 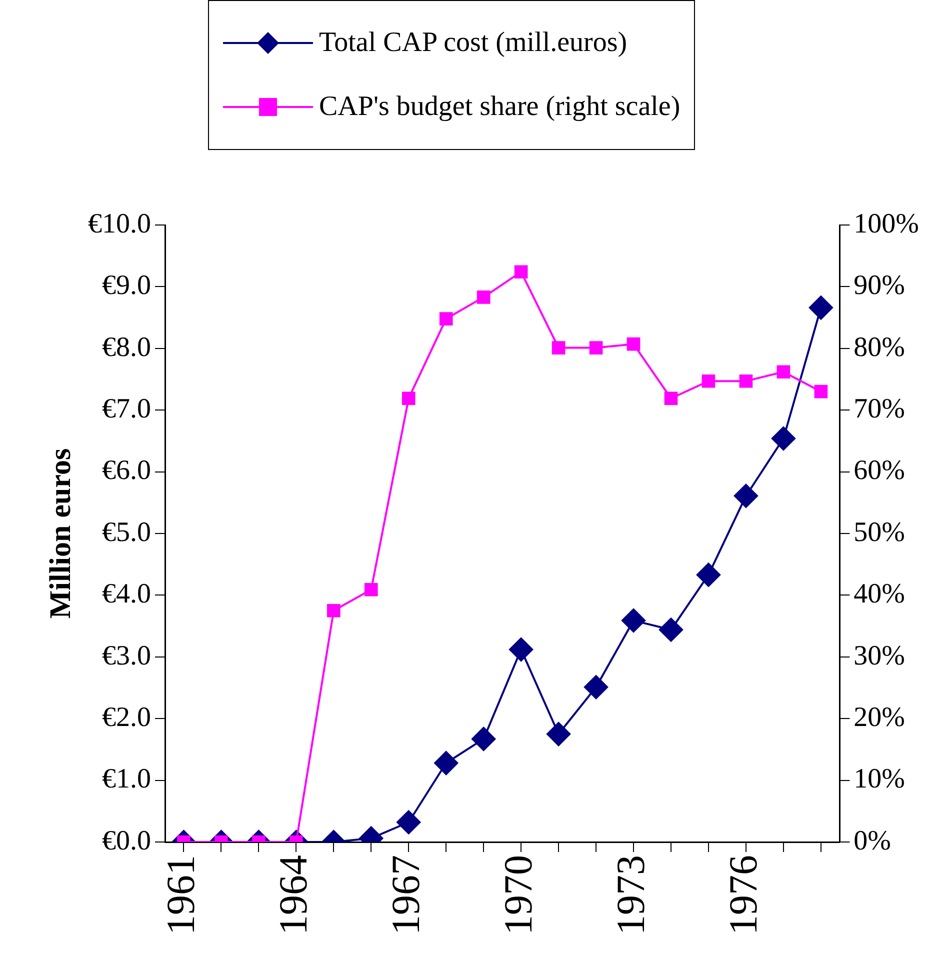 What do you see at coordinates (405, 895) in the screenshot?
I see `x-tick-label: 1967` at bounding box center [405, 895].